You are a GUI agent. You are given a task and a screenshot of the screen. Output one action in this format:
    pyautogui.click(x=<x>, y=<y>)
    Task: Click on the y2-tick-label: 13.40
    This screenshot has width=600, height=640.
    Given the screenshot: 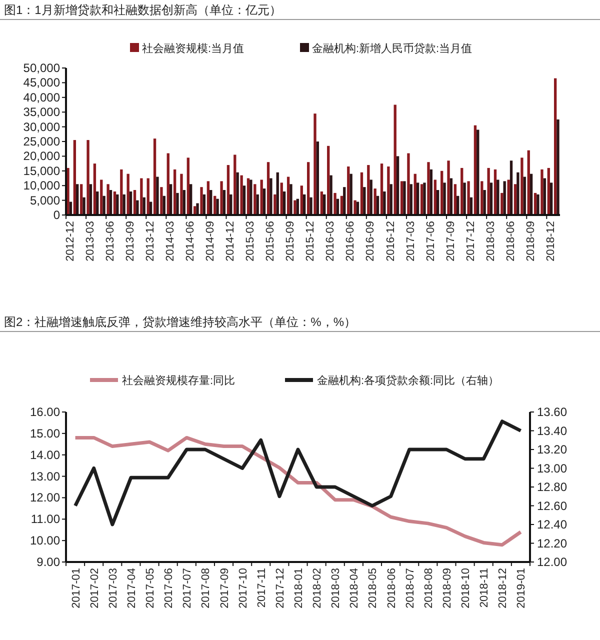 What is the action you would take?
    pyautogui.click(x=552, y=431)
    